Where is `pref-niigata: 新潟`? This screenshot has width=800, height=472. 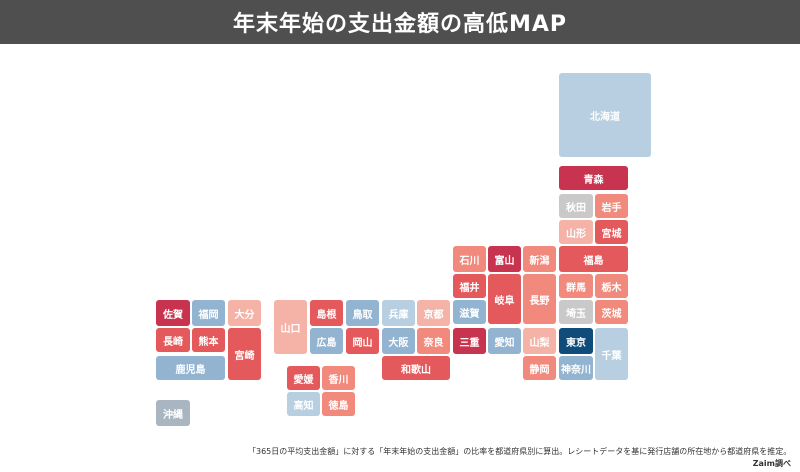
pref-niigata: 新潟 is located at coordinates (539, 259).